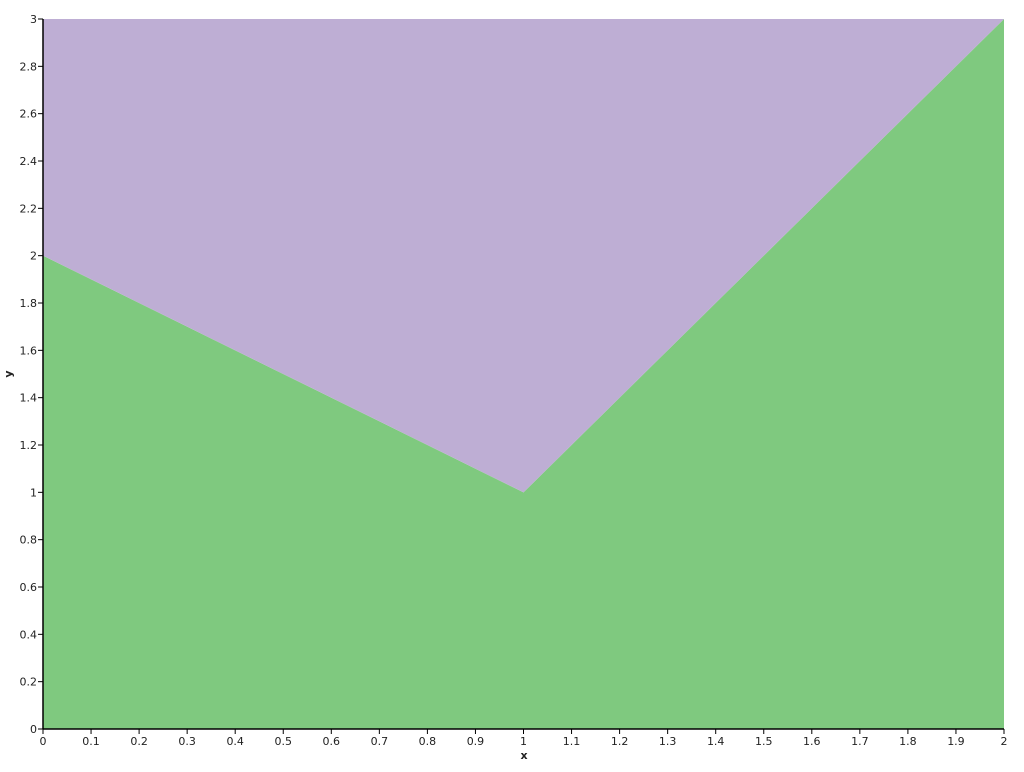 The height and width of the screenshot is (772, 1024). I want to click on y-tick-label: 2, so click(33, 256).